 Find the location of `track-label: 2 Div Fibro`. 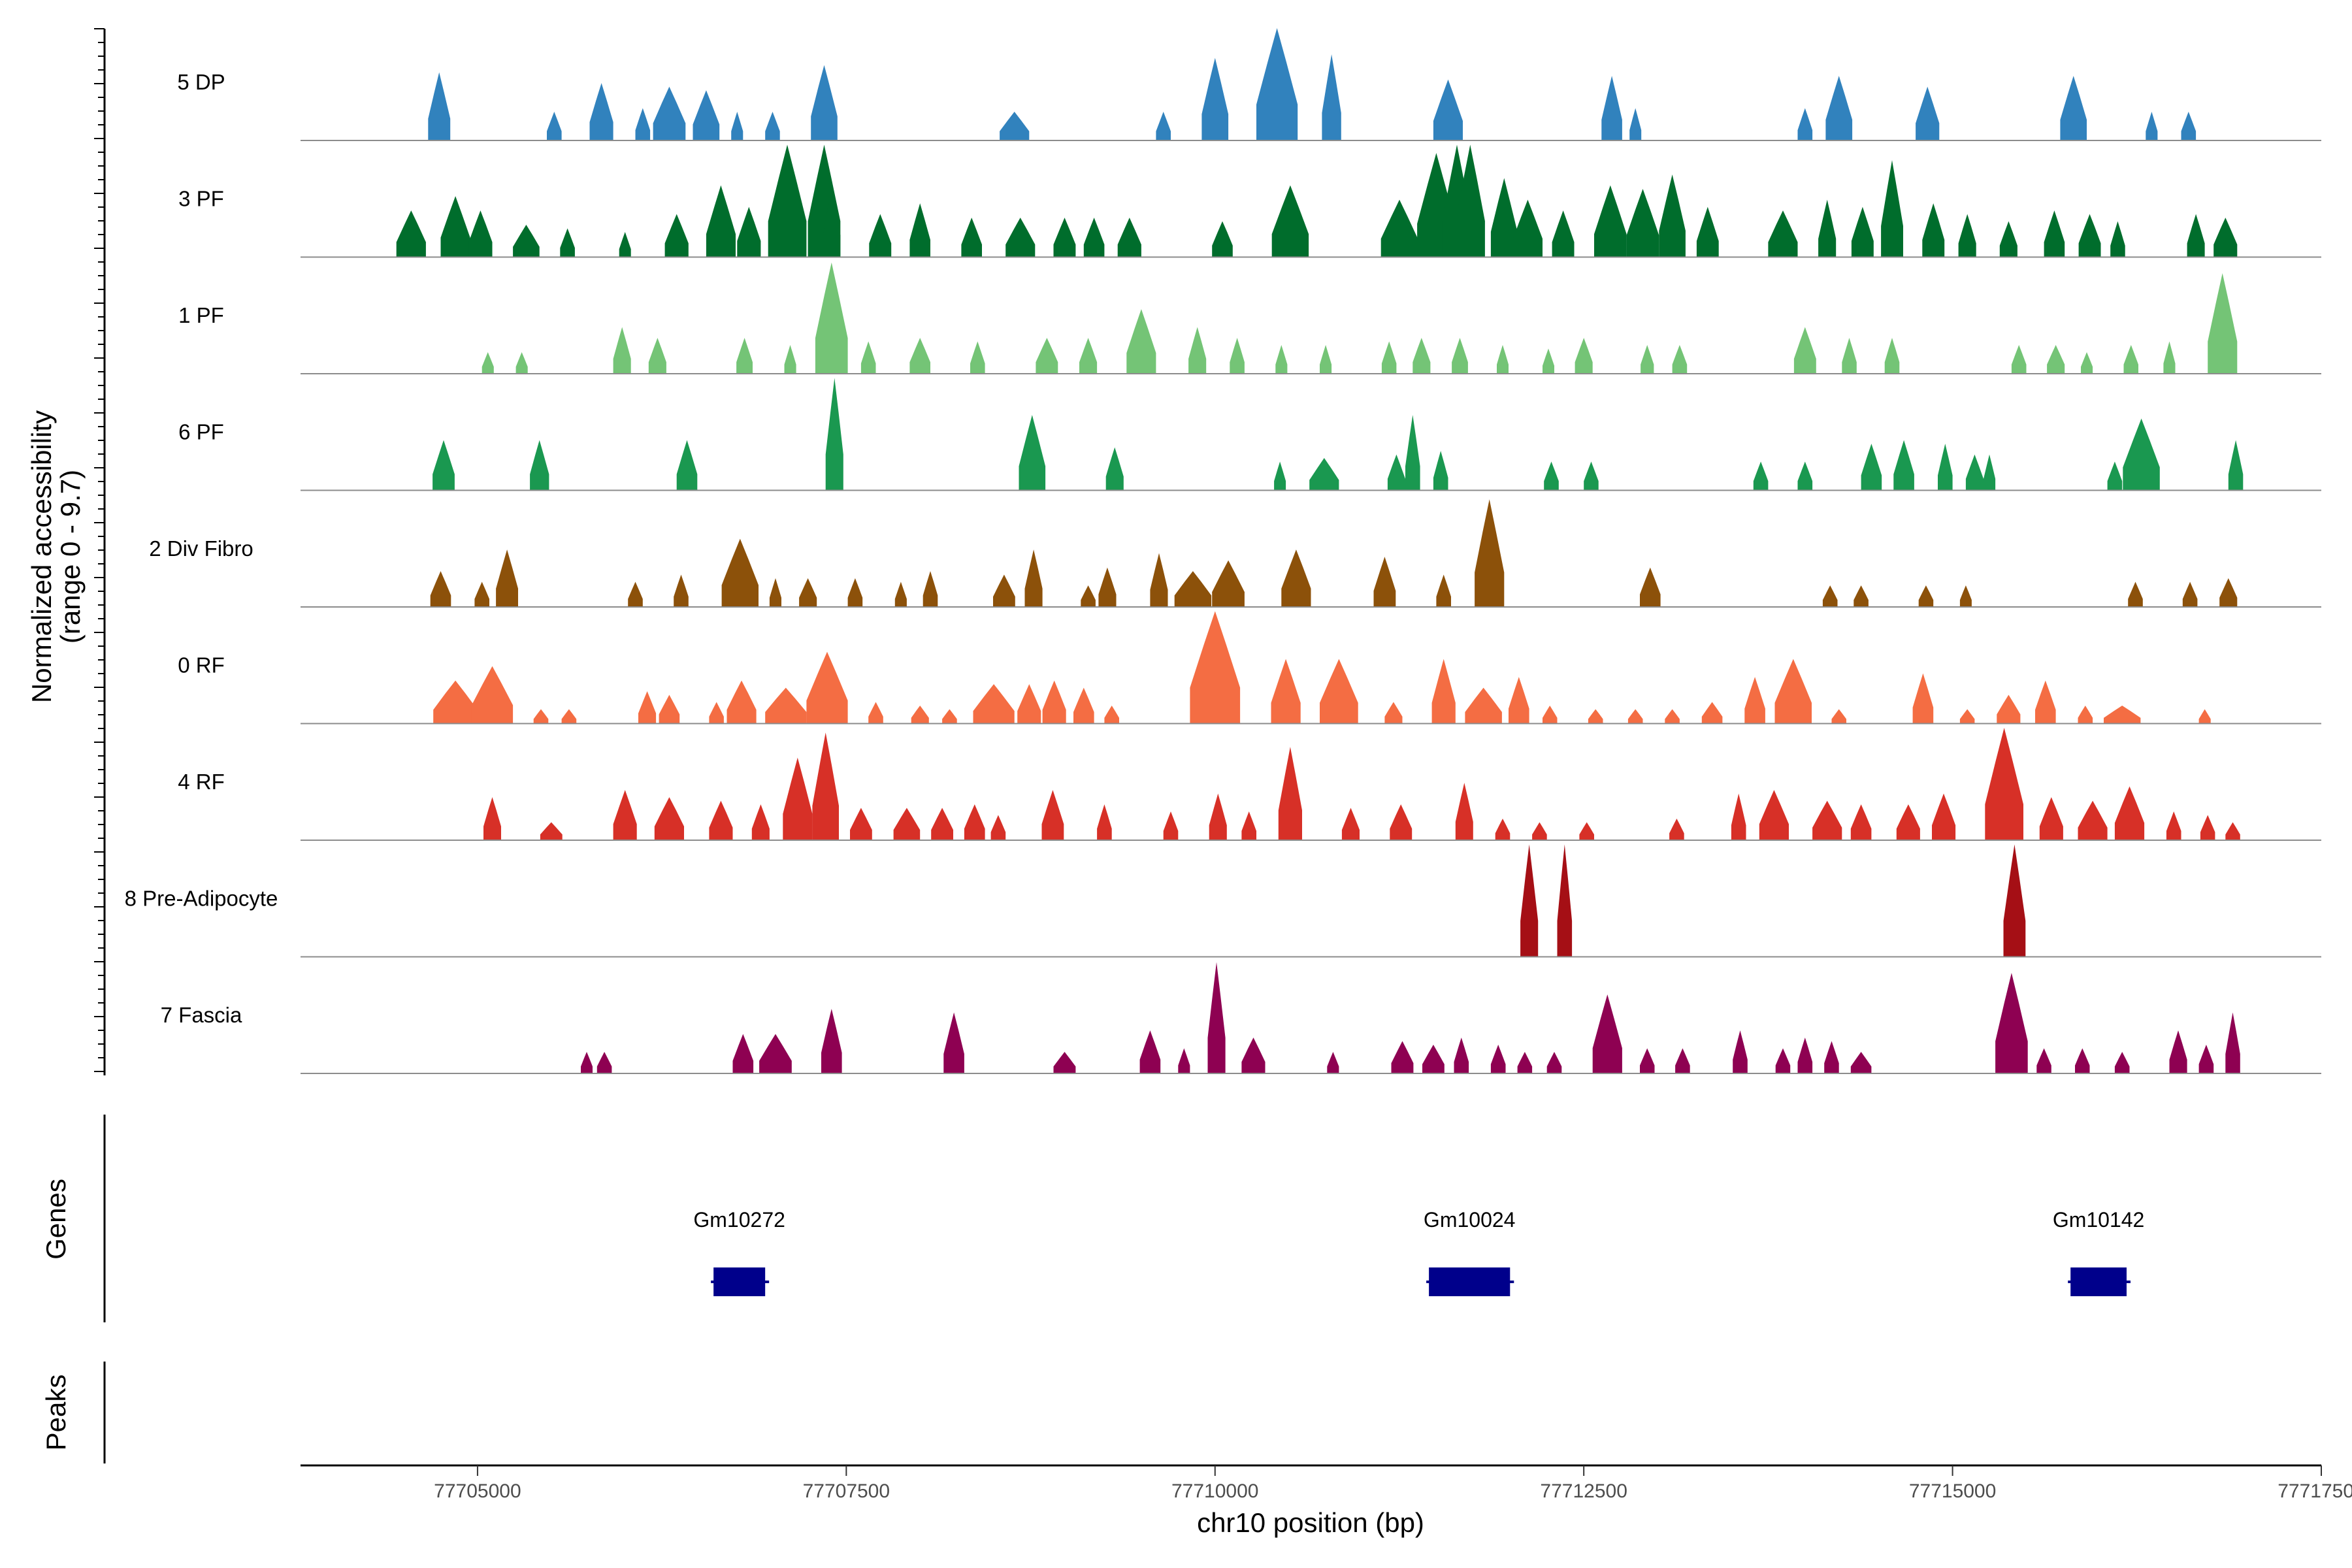

track-label: 2 Div Fibro is located at coordinates (201, 548).